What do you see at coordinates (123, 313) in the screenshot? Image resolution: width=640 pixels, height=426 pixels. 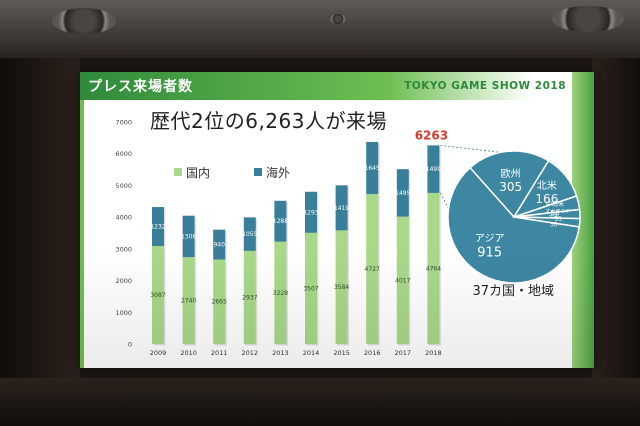 I see `y-tick-label: 1000` at bounding box center [123, 313].